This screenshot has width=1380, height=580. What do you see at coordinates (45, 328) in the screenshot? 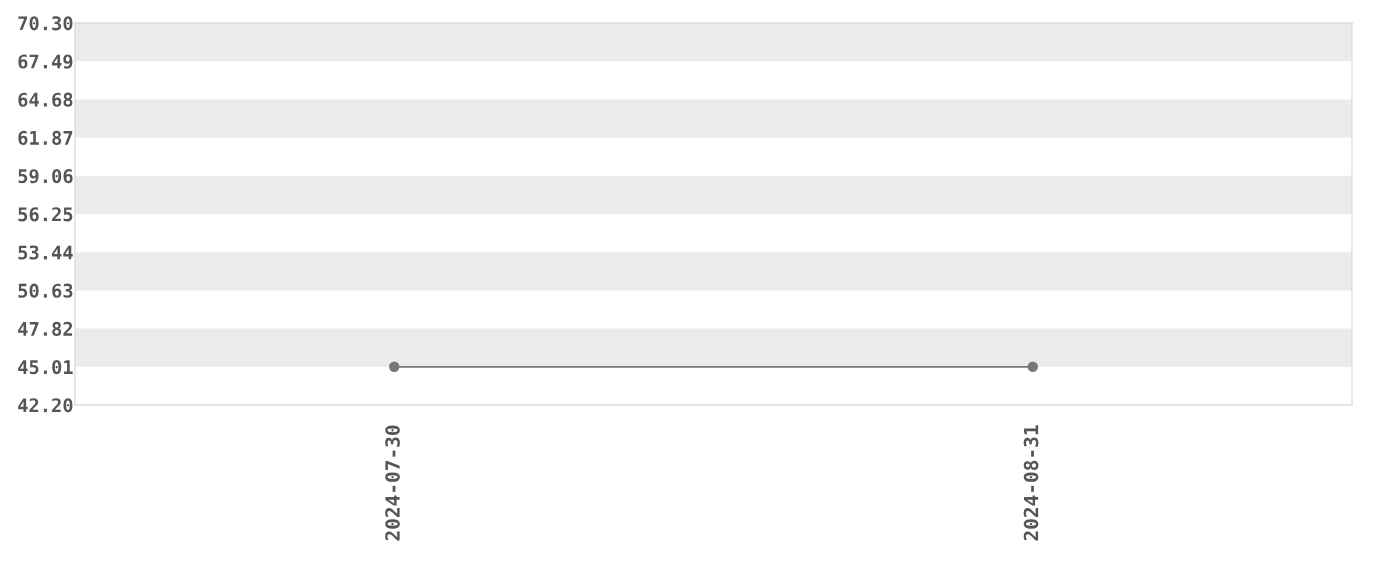
I see `y-tick-label: 47.82` at bounding box center [45, 328].